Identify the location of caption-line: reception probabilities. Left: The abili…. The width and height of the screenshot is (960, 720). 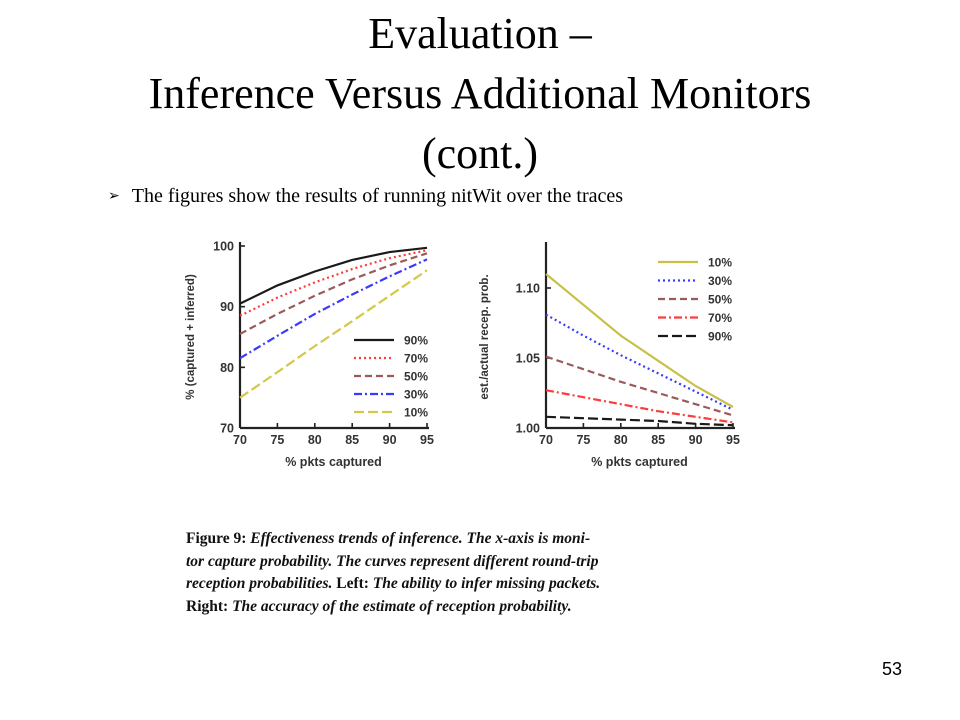
(476, 584).